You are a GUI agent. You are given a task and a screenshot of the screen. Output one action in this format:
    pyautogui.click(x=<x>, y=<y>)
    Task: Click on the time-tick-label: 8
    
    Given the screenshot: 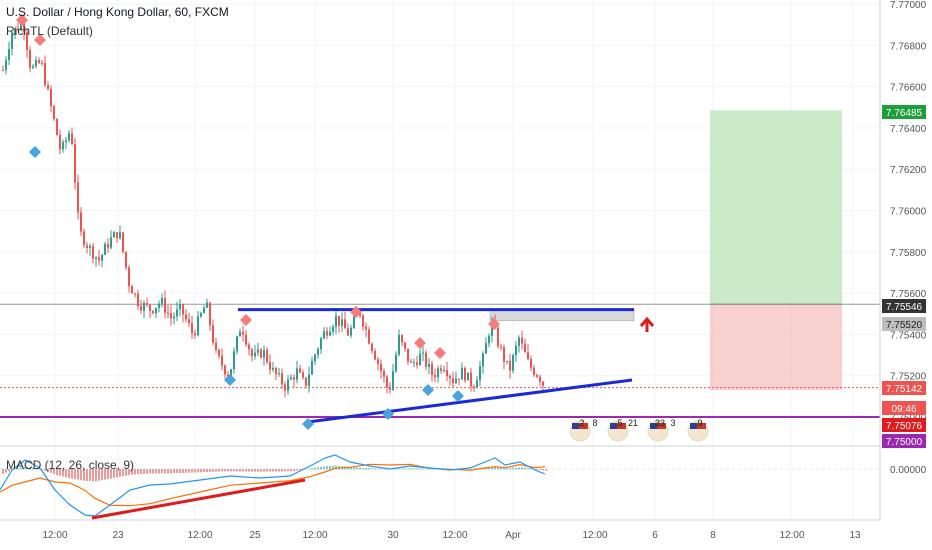 What is the action you would take?
    pyautogui.click(x=713, y=535)
    